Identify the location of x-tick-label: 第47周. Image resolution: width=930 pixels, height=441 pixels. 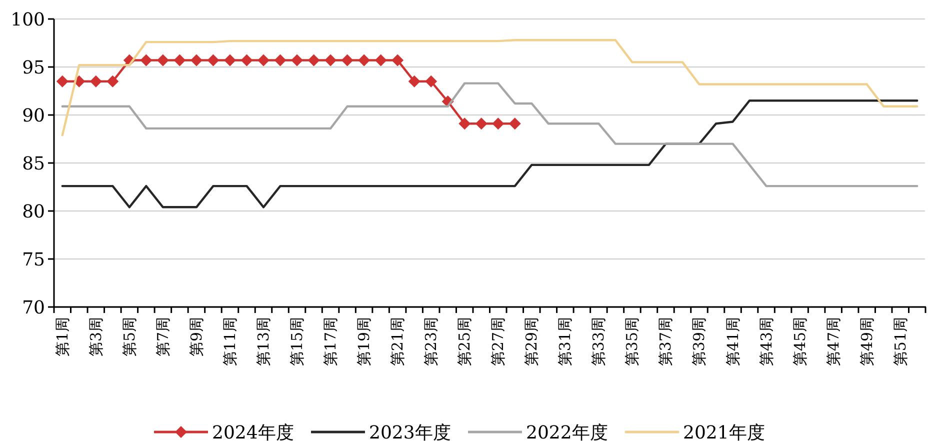
(833, 341).